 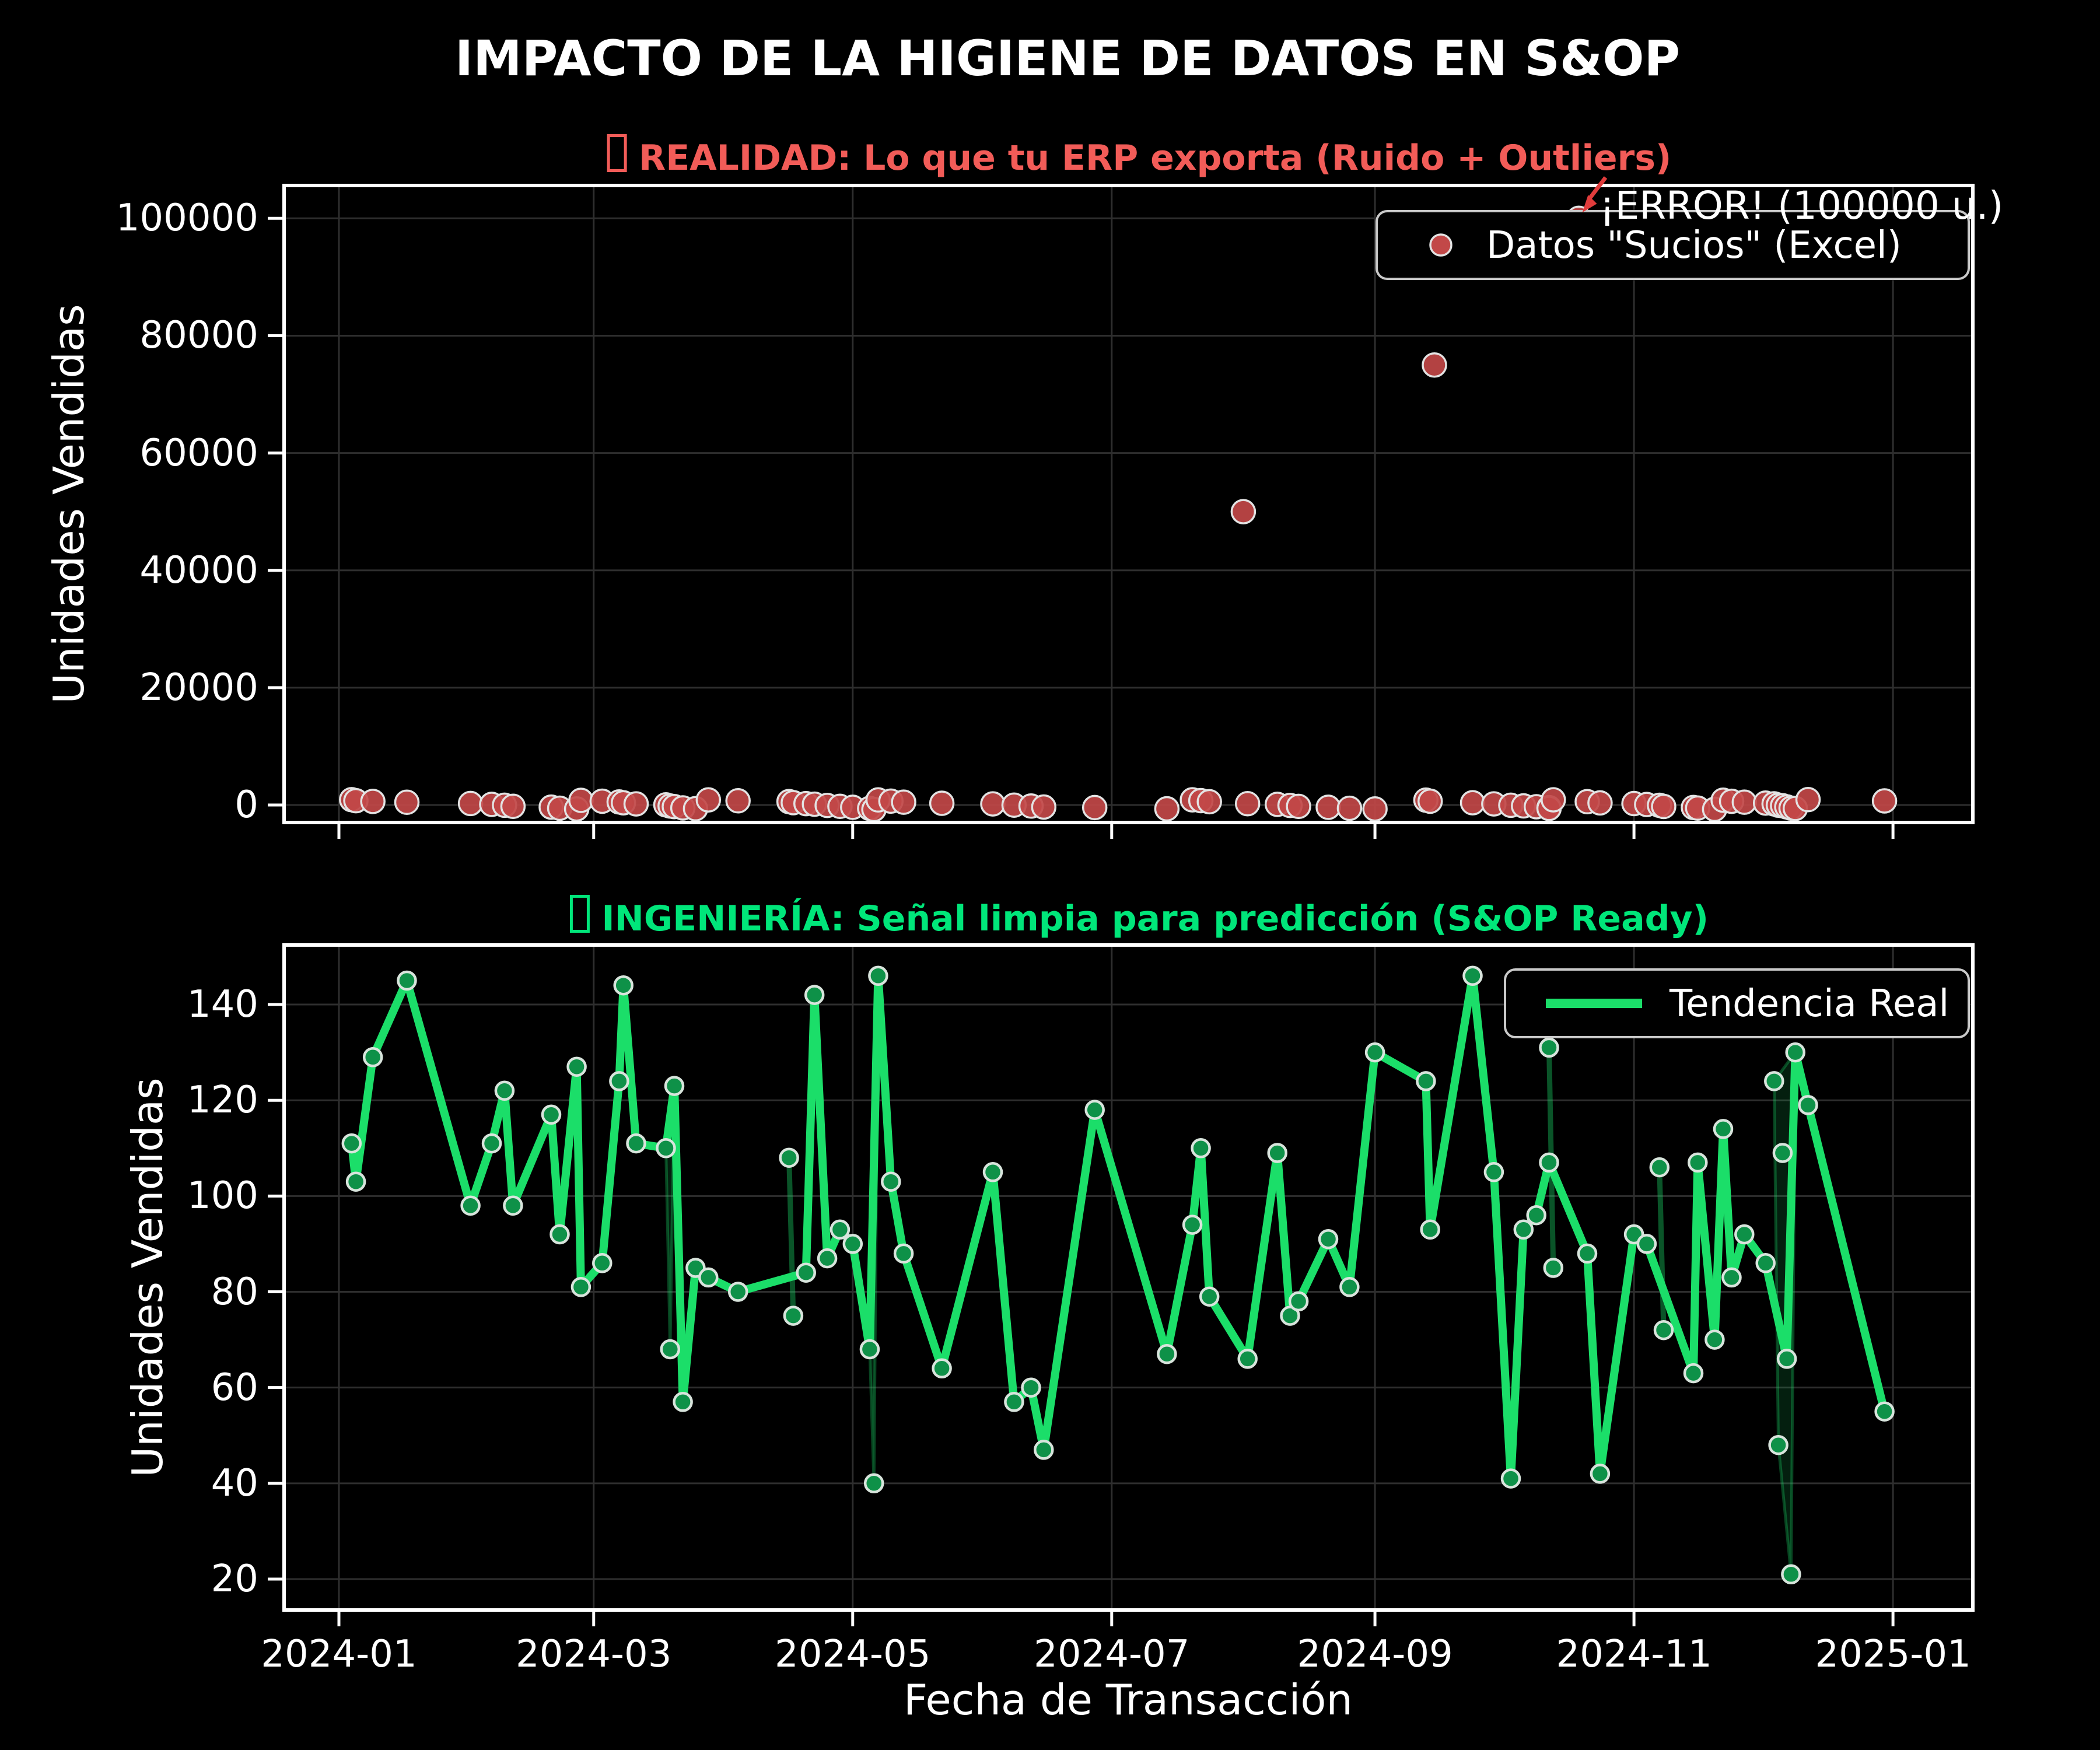 I want to click on missing-emoji-icon, so click(x=617, y=153).